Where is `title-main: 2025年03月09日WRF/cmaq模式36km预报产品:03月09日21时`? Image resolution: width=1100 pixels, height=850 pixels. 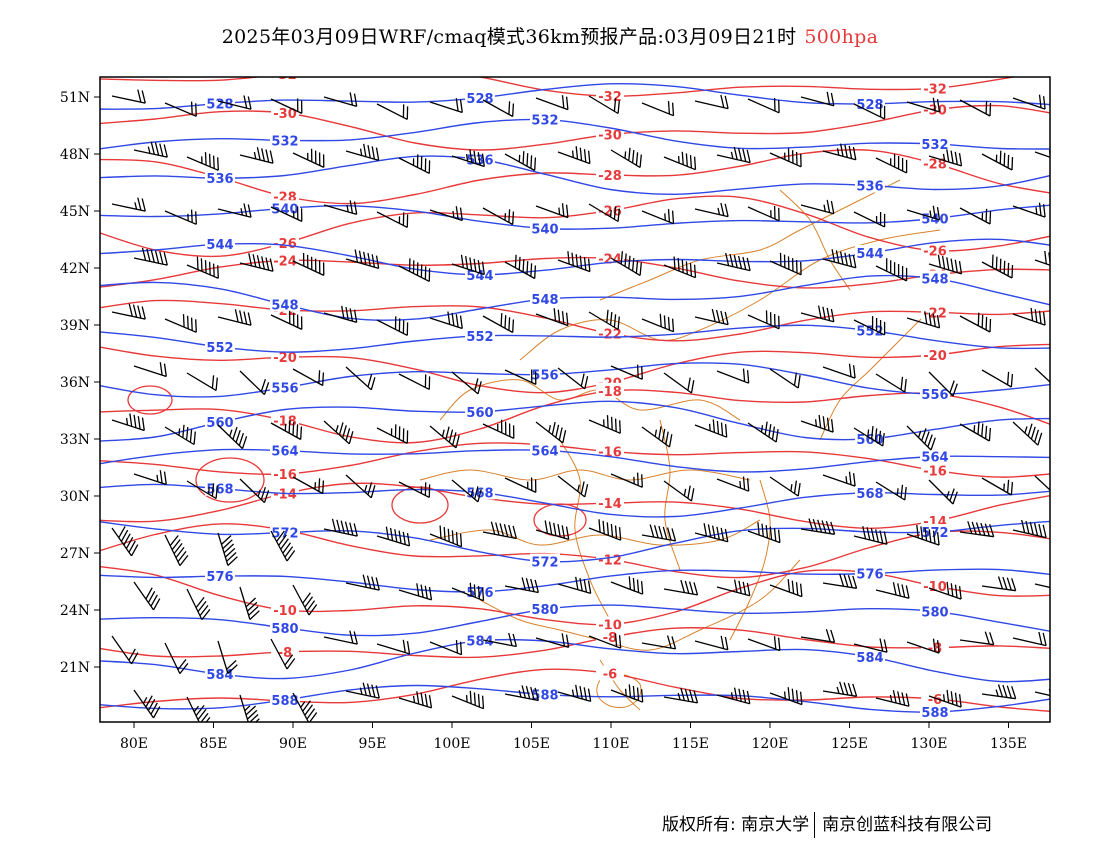 title-main: 2025年03月09日WRF/cmaq模式36km预报产品:03月09日21时 is located at coordinates (509, 37).